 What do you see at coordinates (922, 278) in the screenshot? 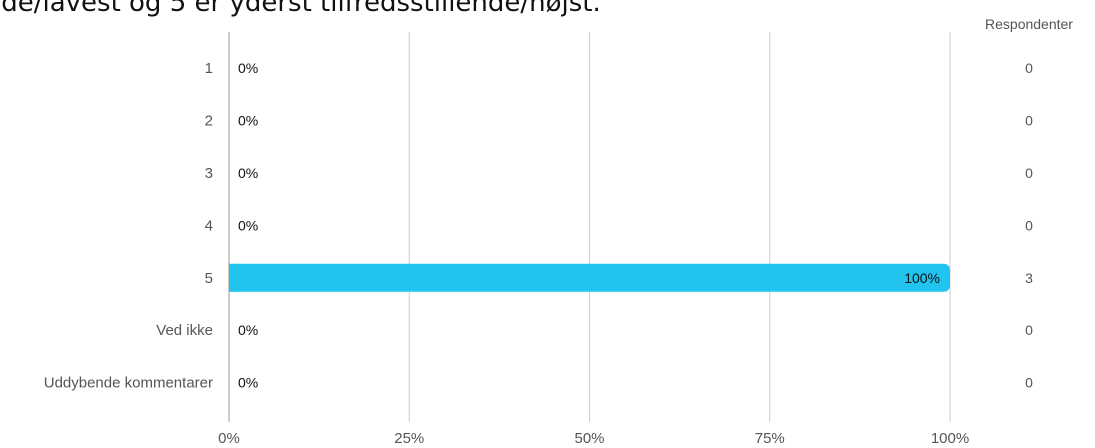
I see `value-label: 100%` at bounding box center [922, 278].